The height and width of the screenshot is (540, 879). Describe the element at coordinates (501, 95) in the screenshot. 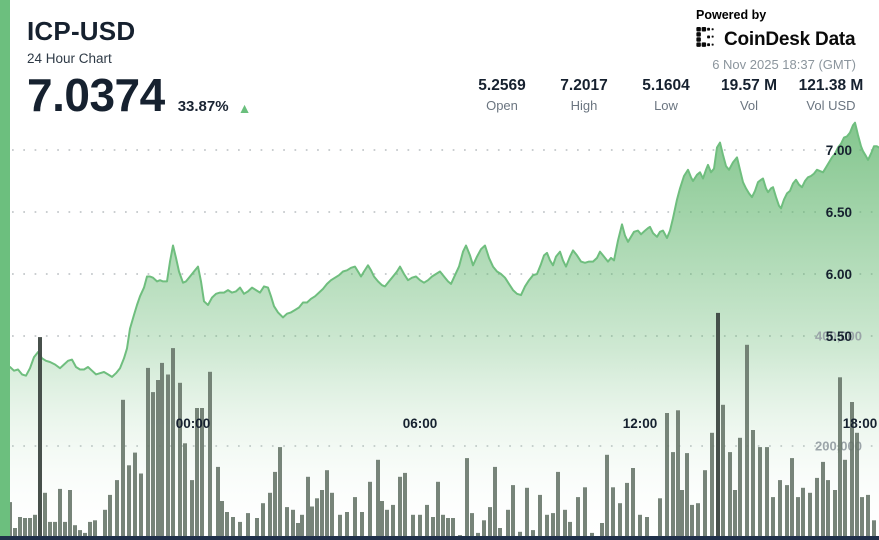

I see `stat-open: 5.2569 Open` at that location.